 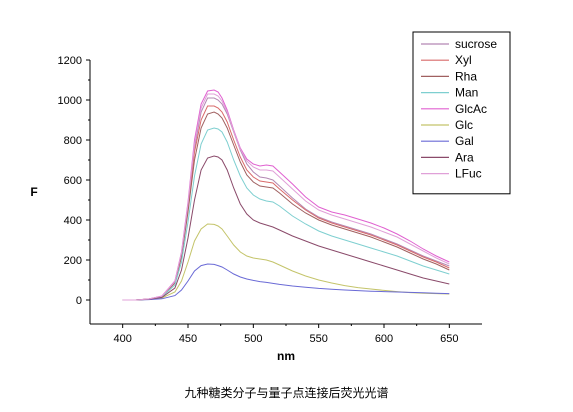 What do you see at coordinates (286, 356) in the screenshot?
I see `x-axis-title: nm` at bounding box center [286, 356].